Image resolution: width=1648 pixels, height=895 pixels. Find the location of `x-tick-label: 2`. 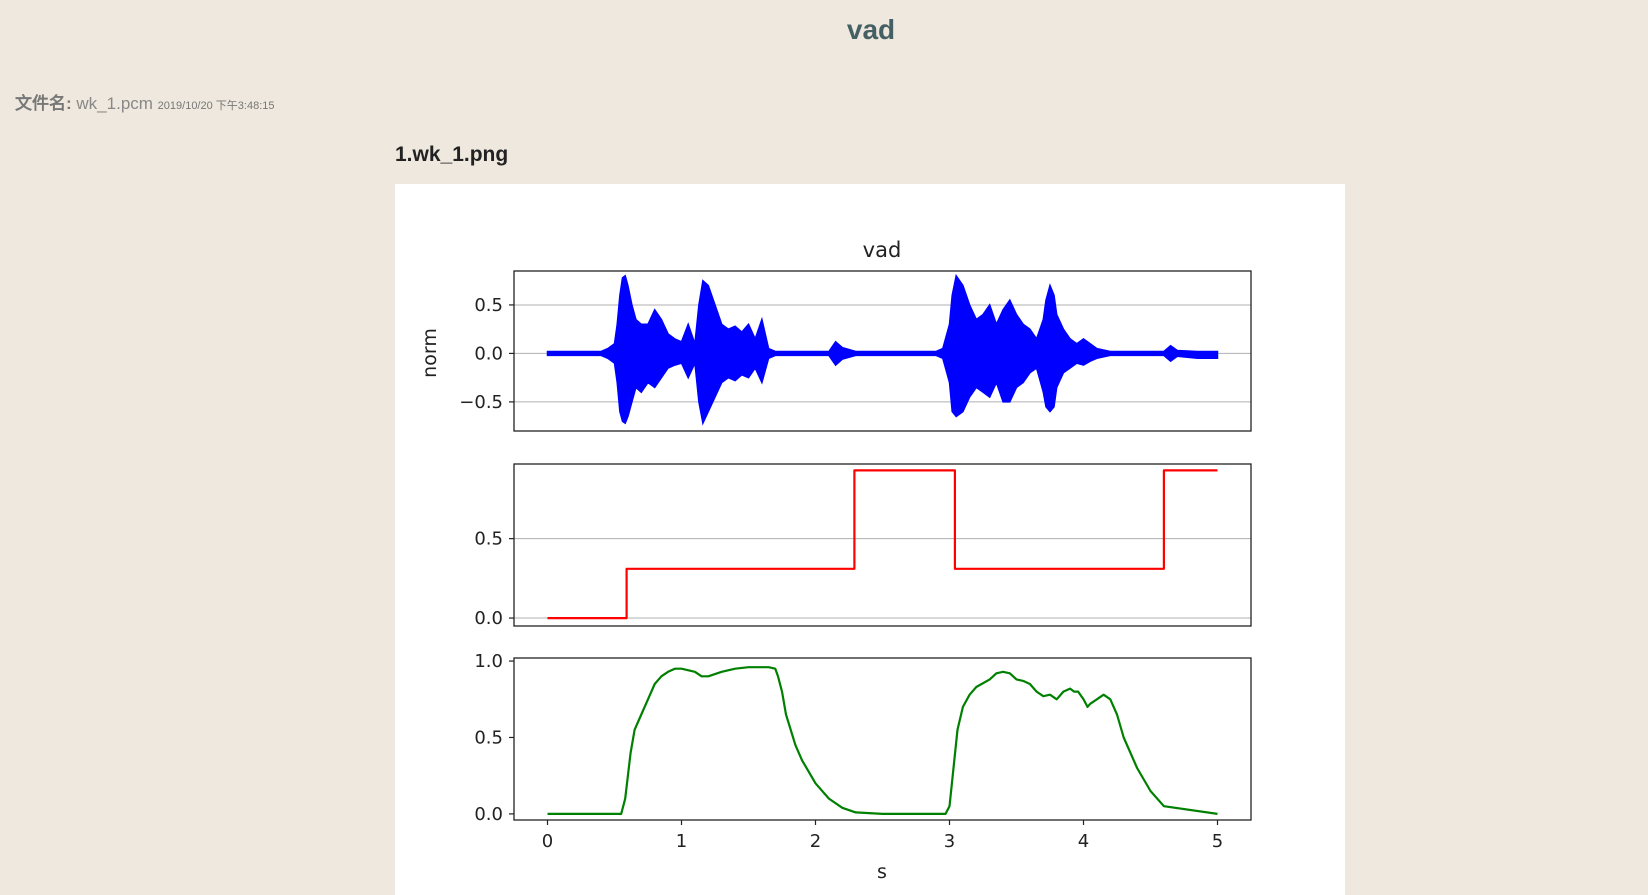

x-tick-label: 2 is located at coordinates (815, 841).